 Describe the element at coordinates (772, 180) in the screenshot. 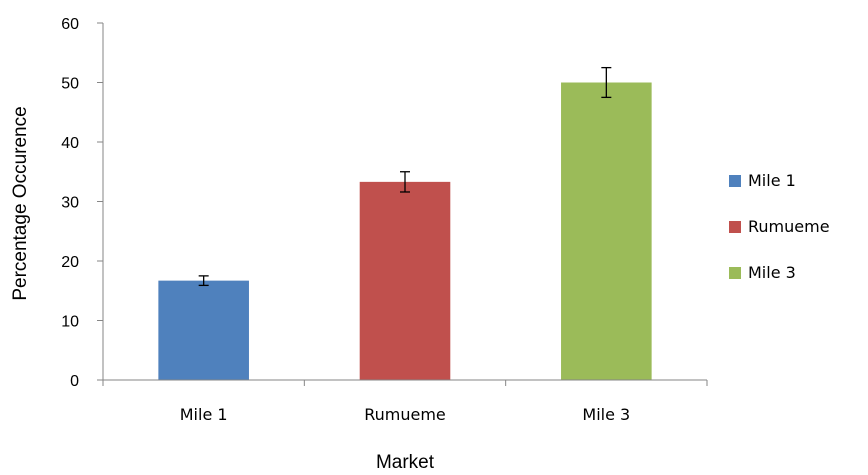

I see `legend-label: Mile 1` at that location.